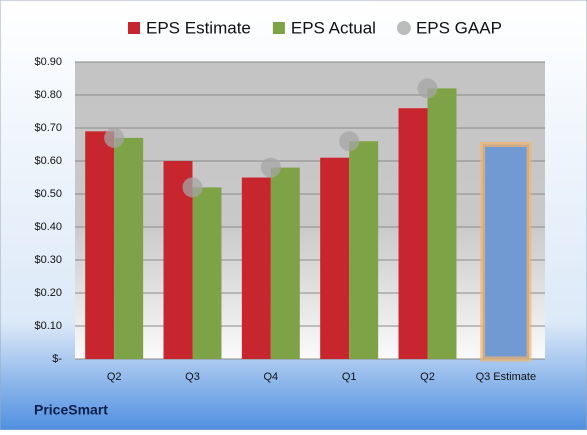 The width and height of the screenshot is (587, 435). I want to click on y-tick-label: $0.90, so click(48, 62).